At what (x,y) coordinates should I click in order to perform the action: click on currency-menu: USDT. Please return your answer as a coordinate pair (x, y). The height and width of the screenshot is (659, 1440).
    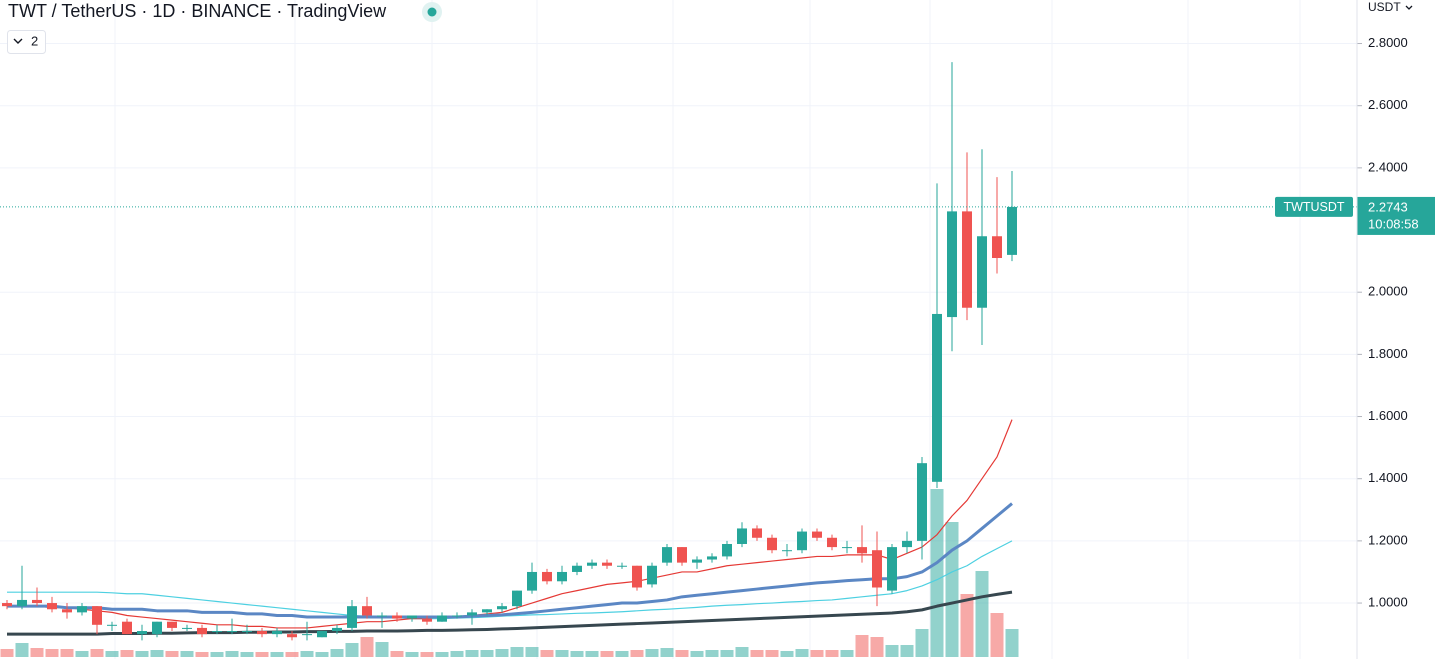
    Looking at the image, I should click on (1390, 7).